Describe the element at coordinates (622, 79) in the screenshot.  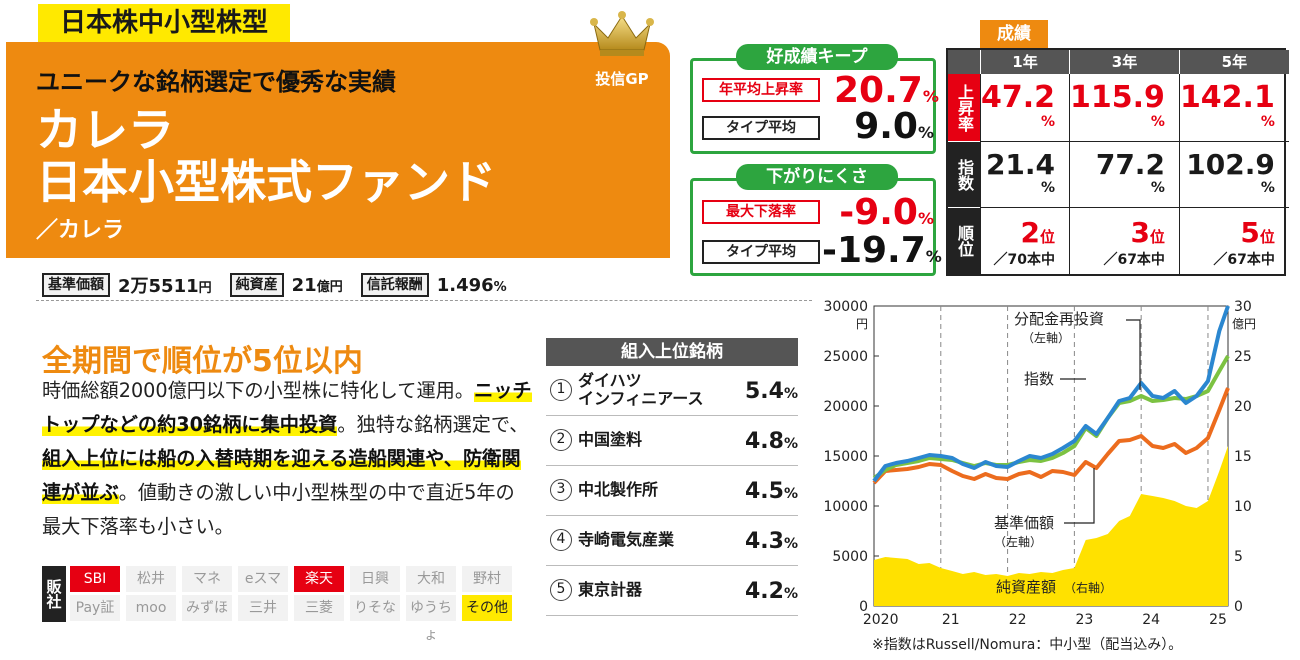
I see `award-label: 投信GP` at that location.